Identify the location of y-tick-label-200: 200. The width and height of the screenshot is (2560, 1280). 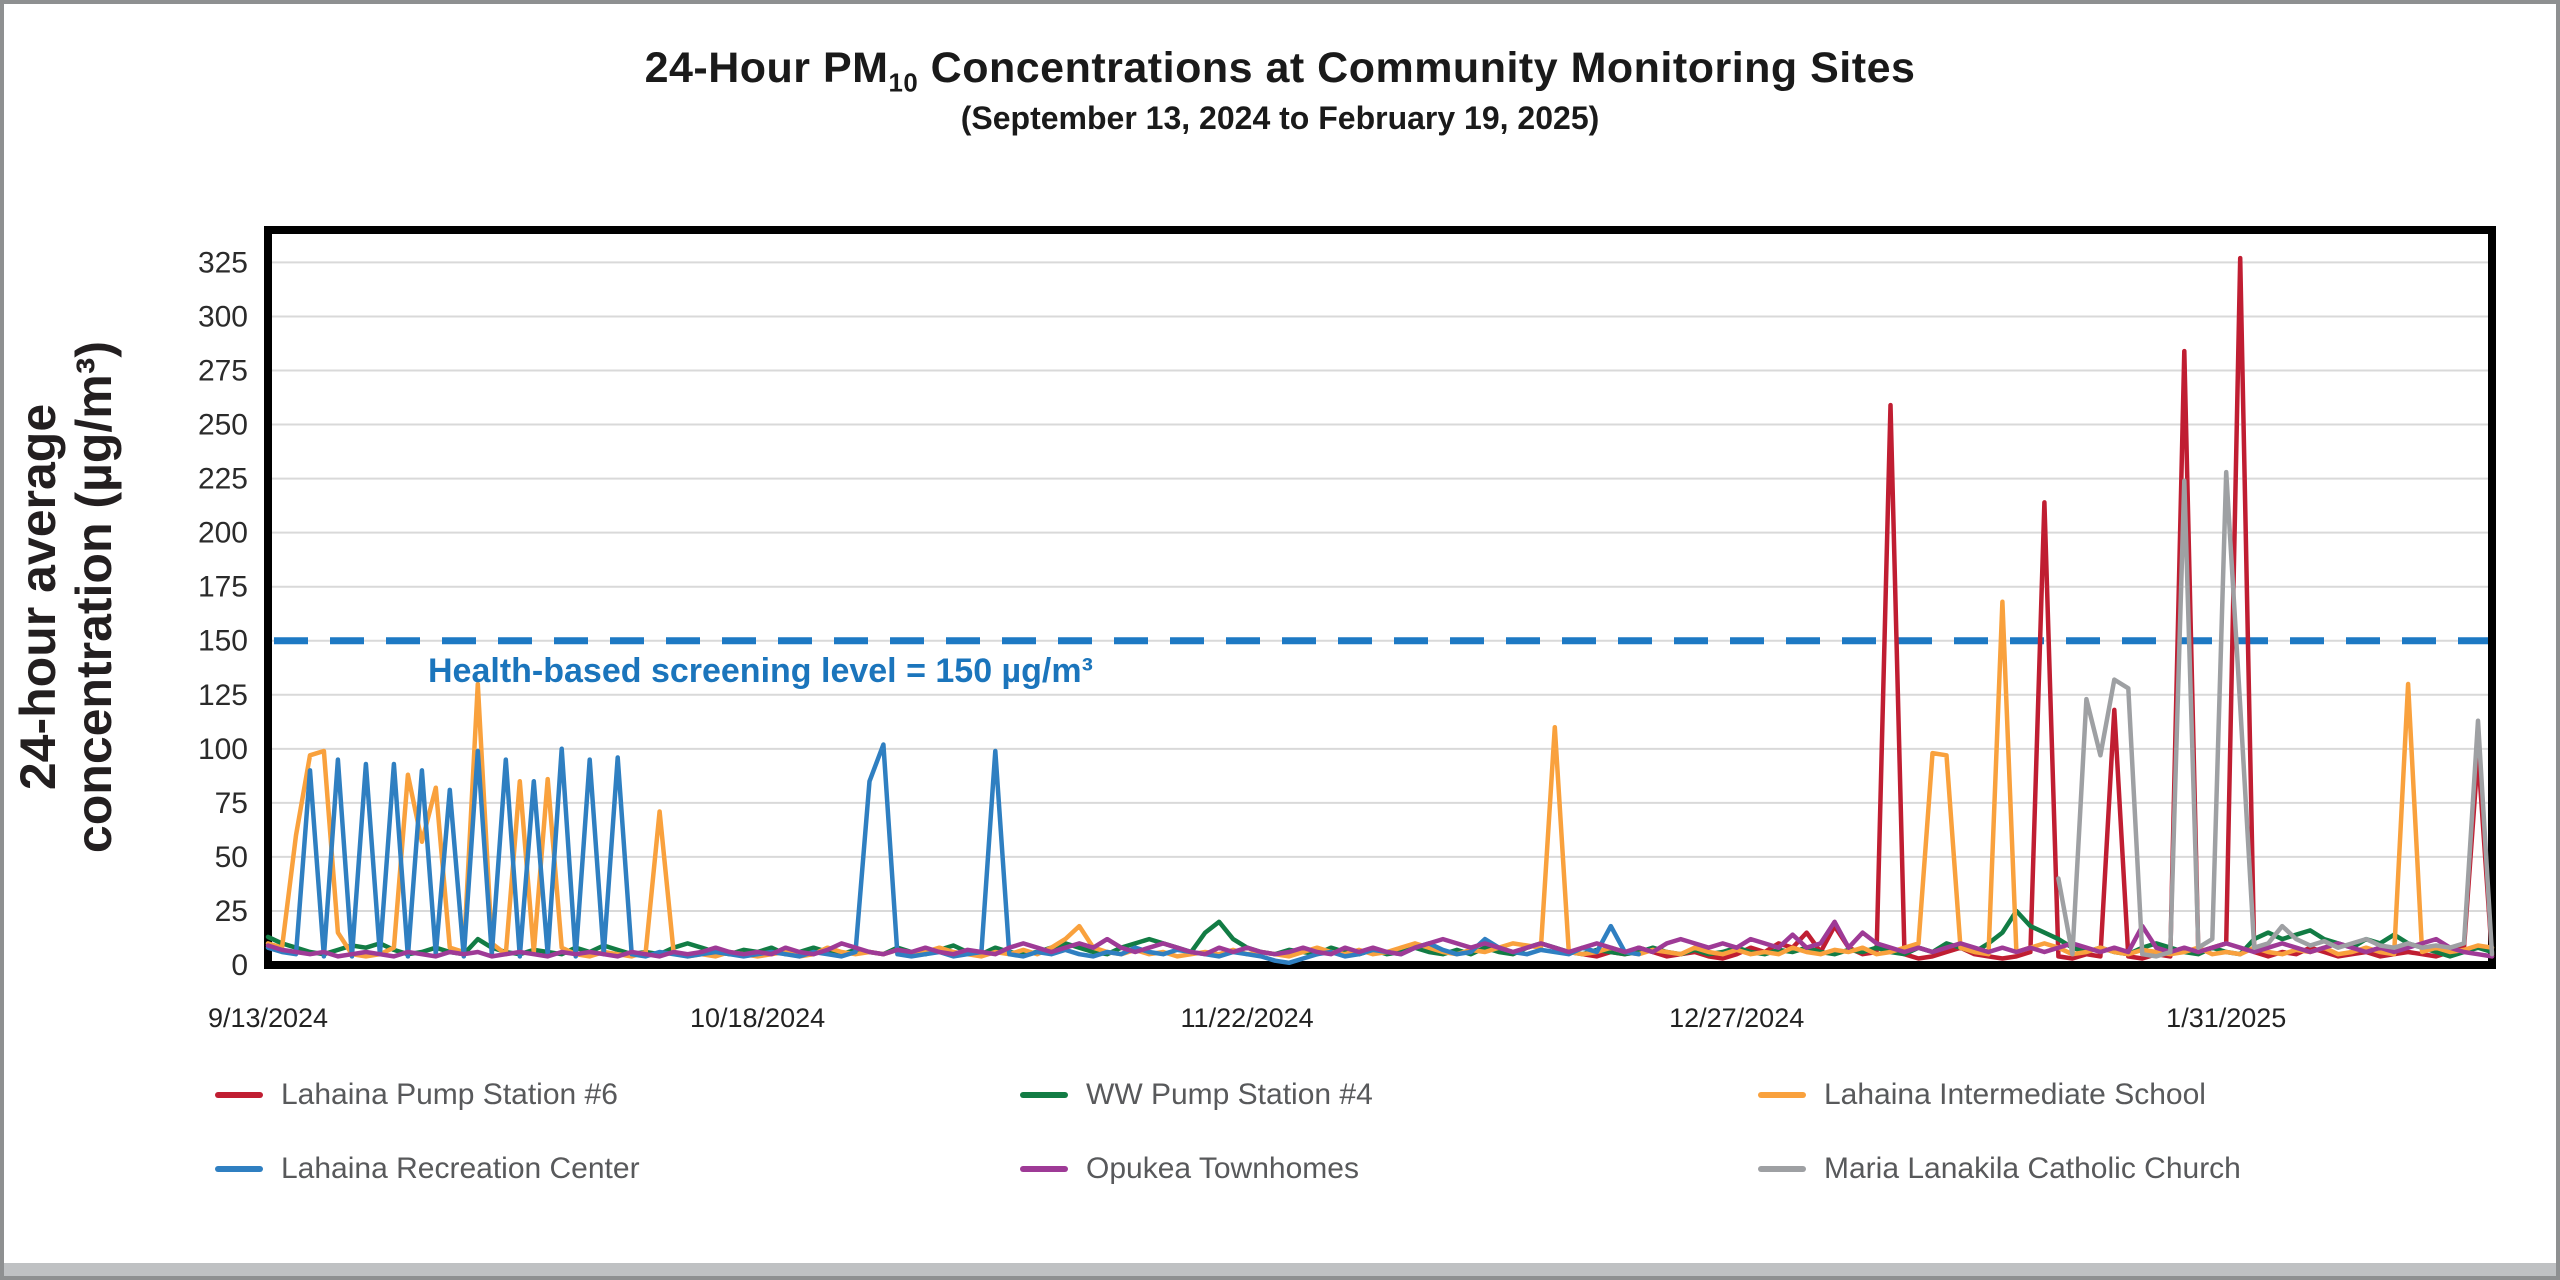
(223, 533).